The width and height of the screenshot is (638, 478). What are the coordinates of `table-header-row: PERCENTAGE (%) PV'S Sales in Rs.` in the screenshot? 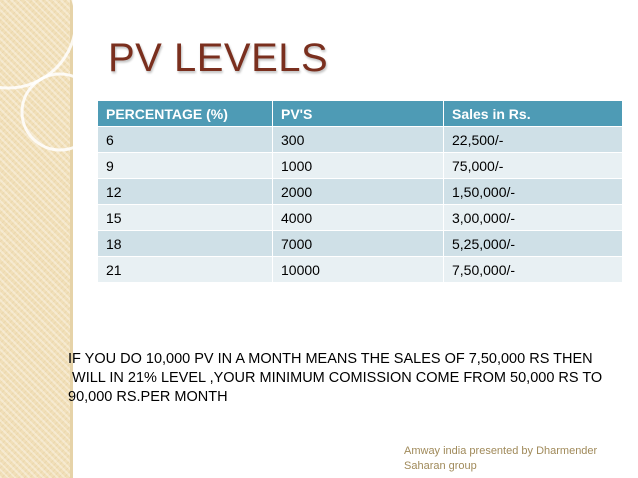 It's located at (360, 114).